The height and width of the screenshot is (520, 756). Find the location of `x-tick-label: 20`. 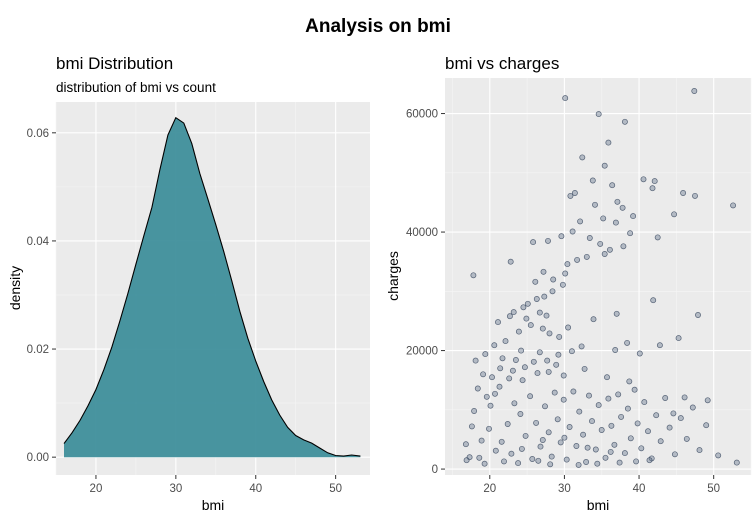

x-tick-label: 20 is located at coordinates (96, 489).